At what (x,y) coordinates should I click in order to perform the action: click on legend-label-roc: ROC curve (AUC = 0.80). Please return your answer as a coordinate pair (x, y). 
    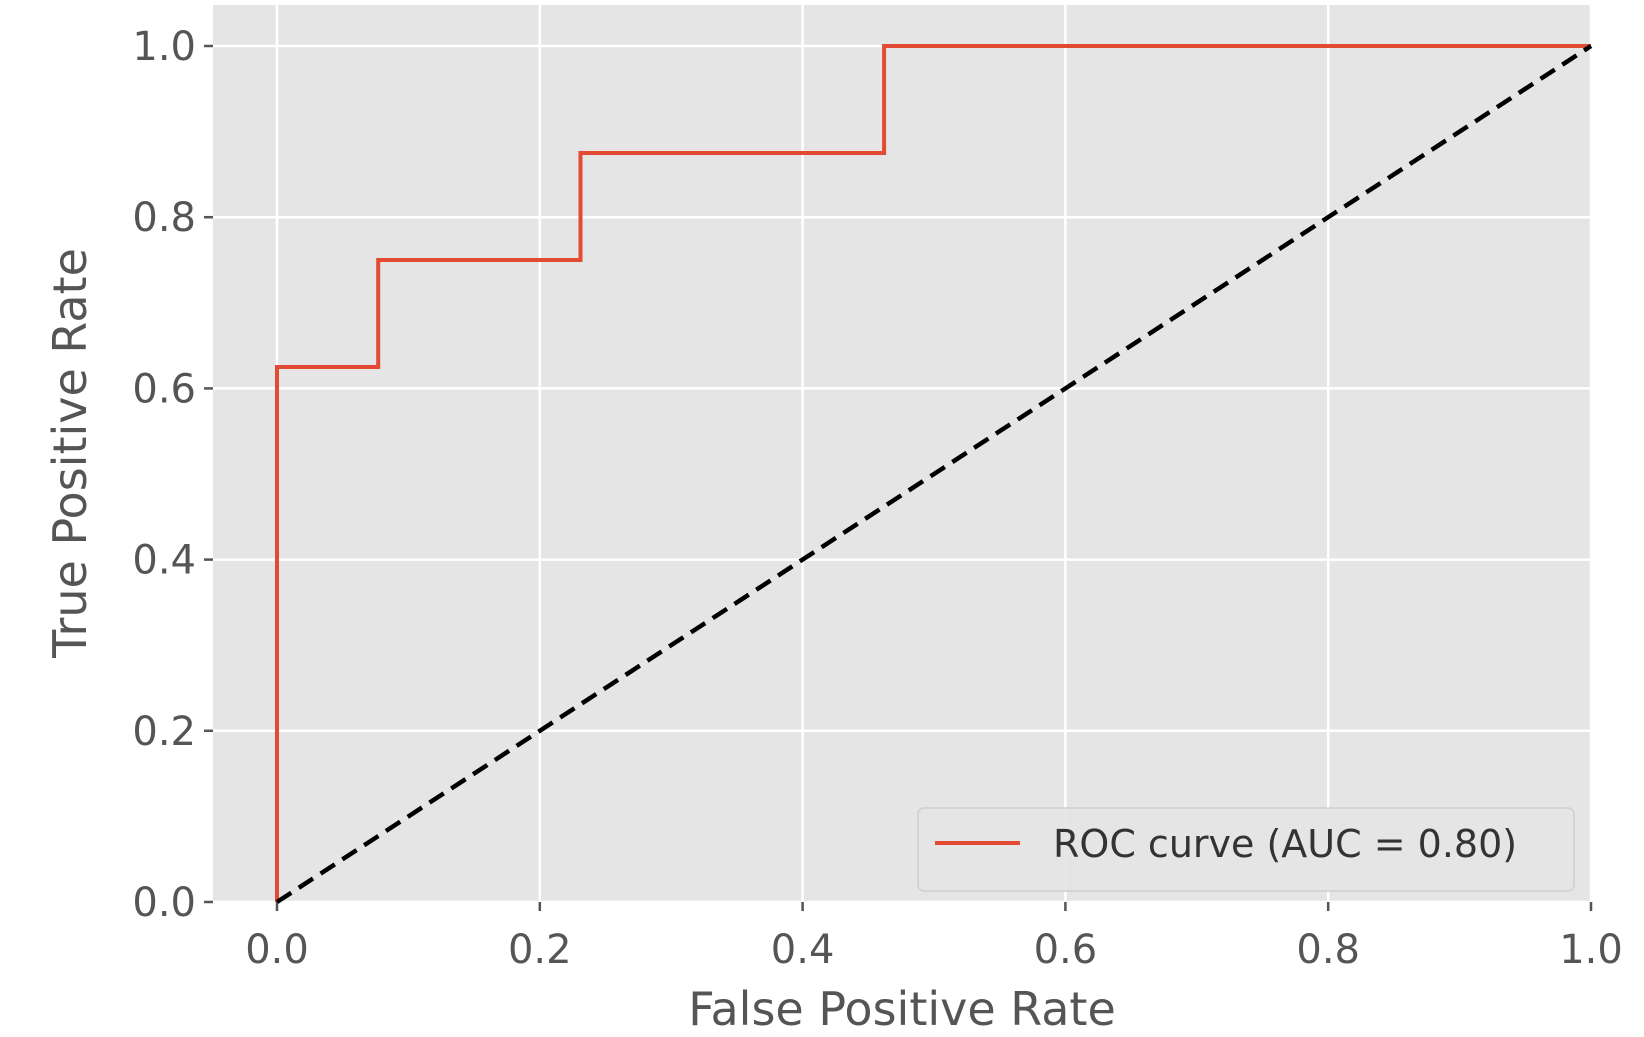
    Looking at the image, I should click on (1285, 844).